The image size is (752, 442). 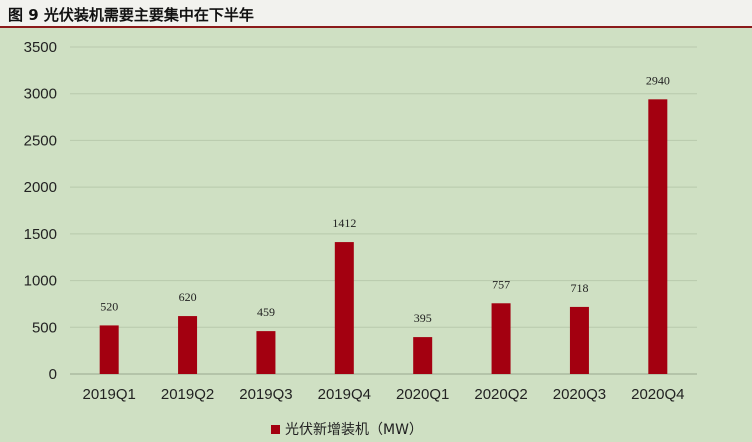 I want to click on y-tick-label: 1500, so click(x=40, y=234).